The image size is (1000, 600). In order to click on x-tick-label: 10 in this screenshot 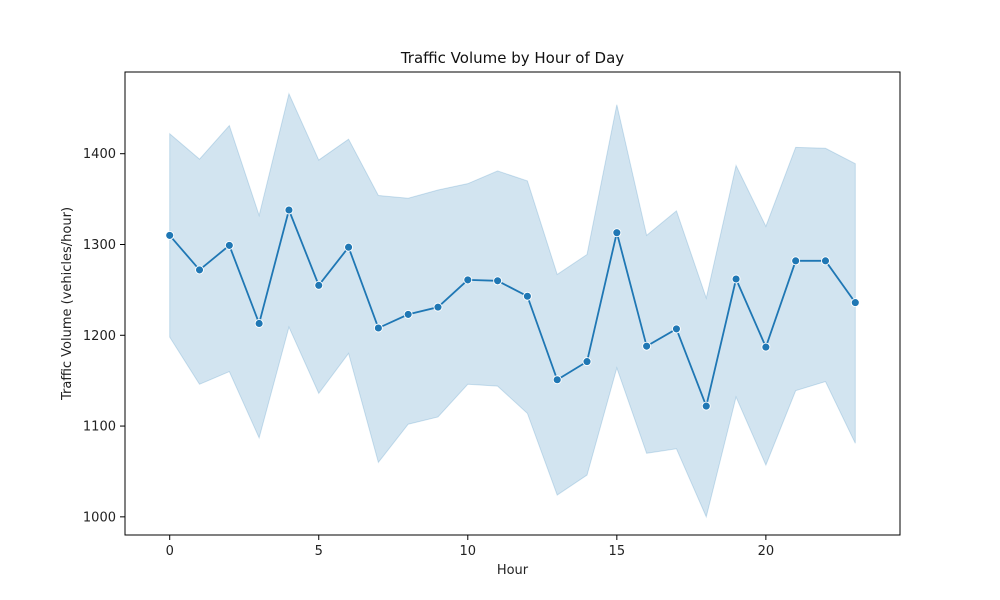, I will do `click(468, 551)`.